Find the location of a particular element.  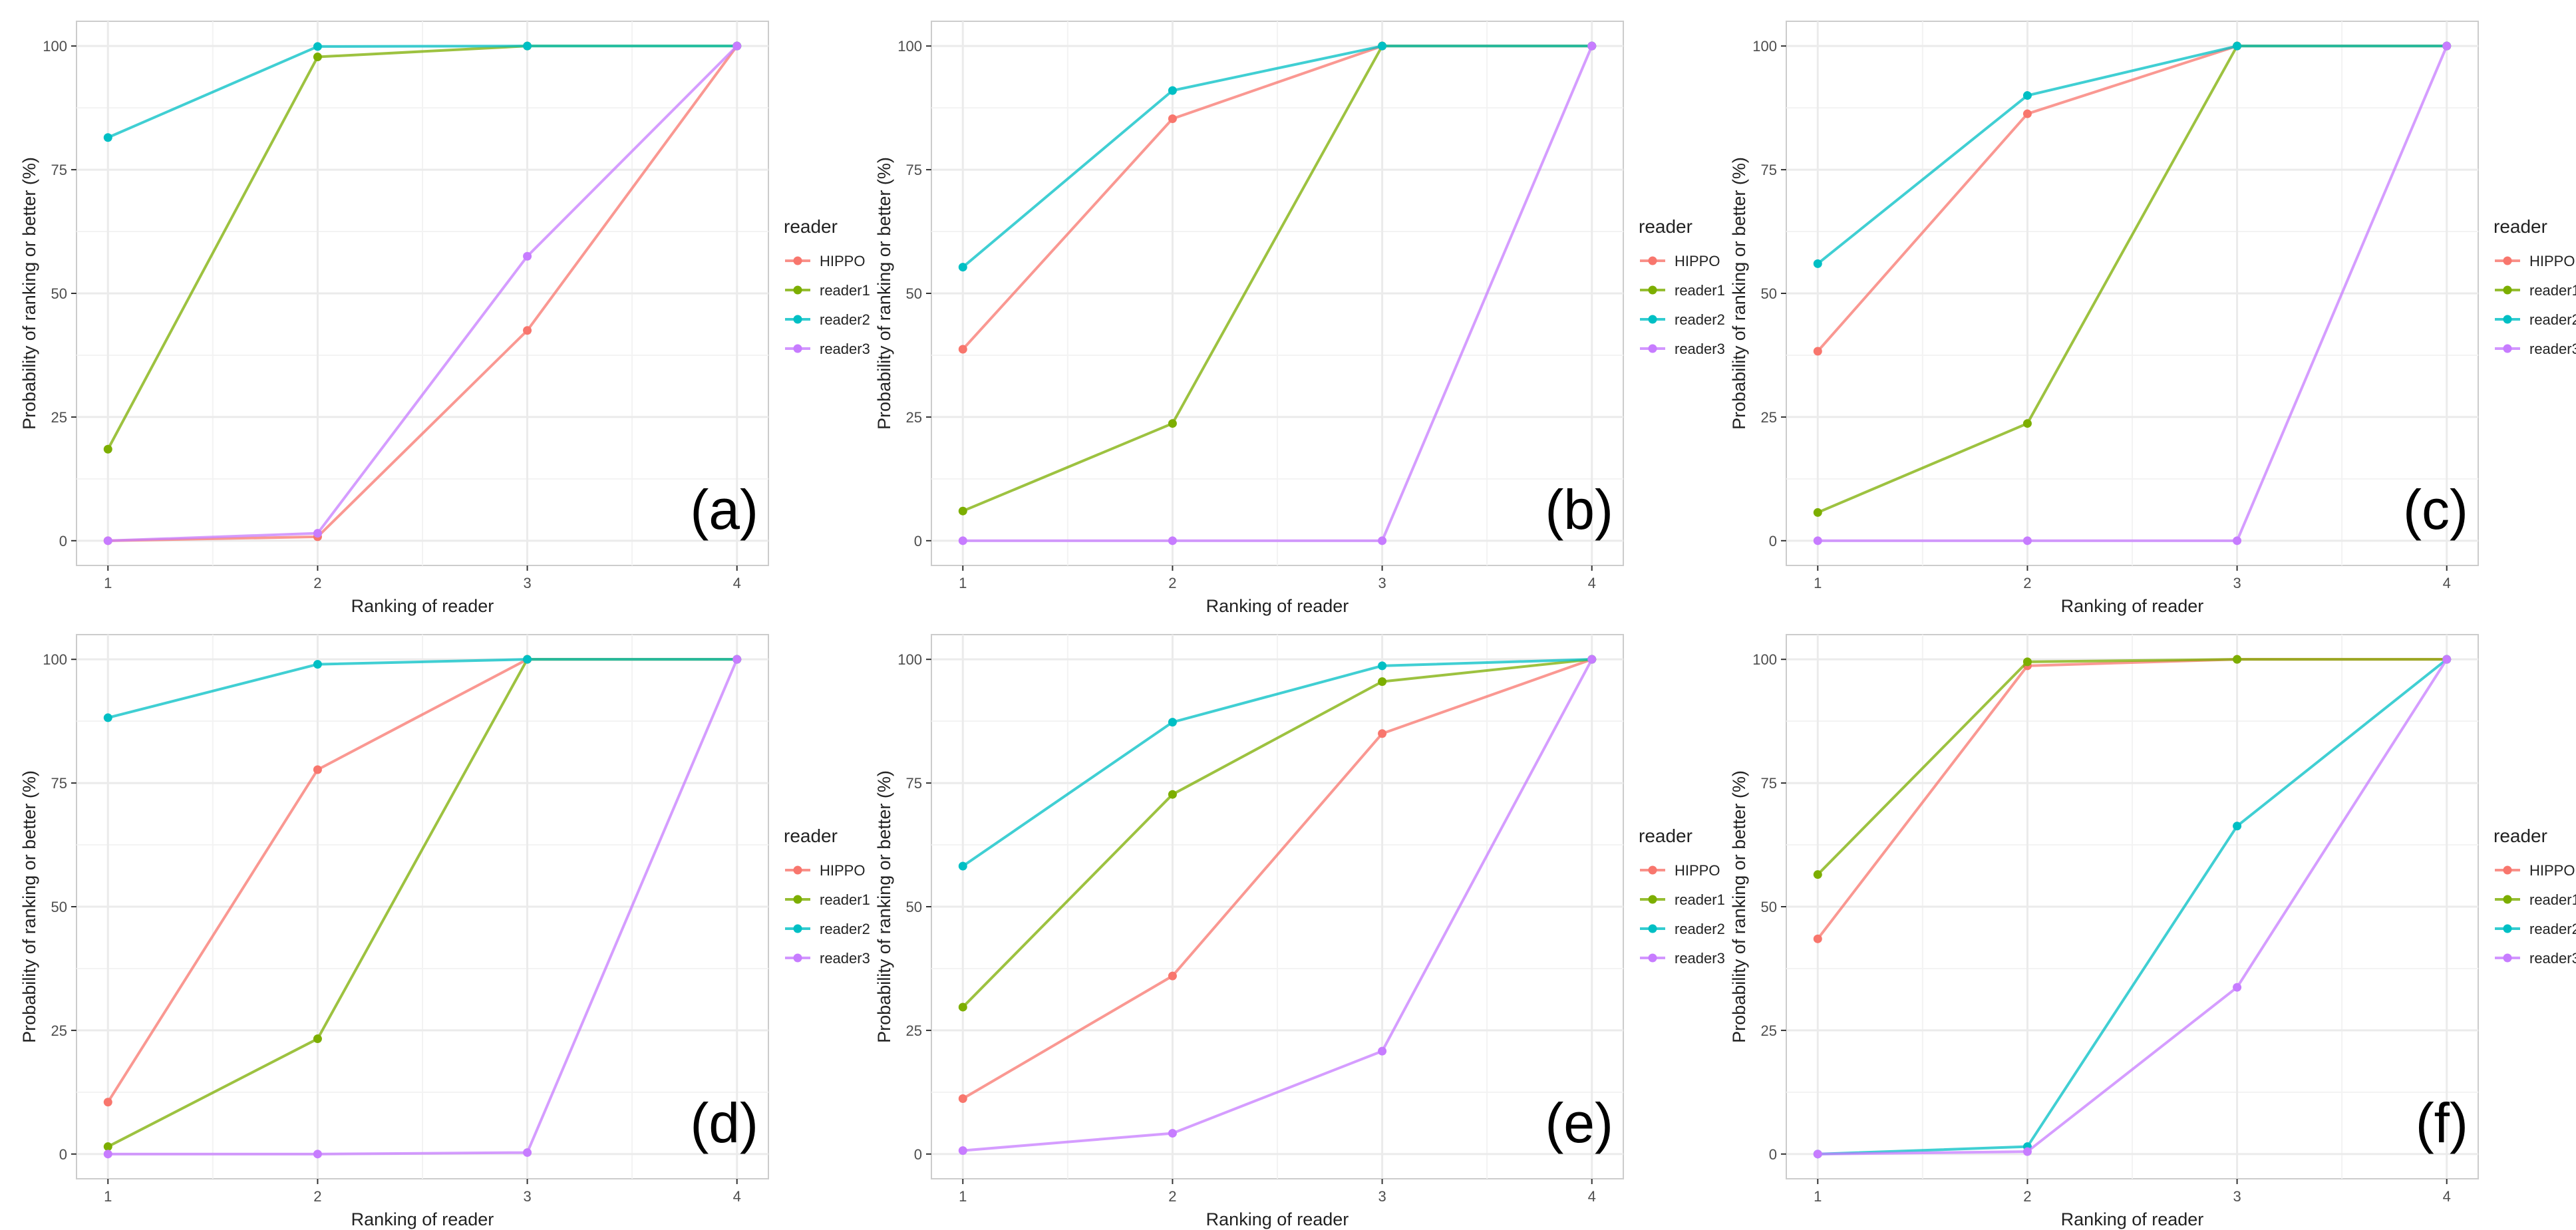

x-tick-label: 4 is located at coordinates (737, 583).